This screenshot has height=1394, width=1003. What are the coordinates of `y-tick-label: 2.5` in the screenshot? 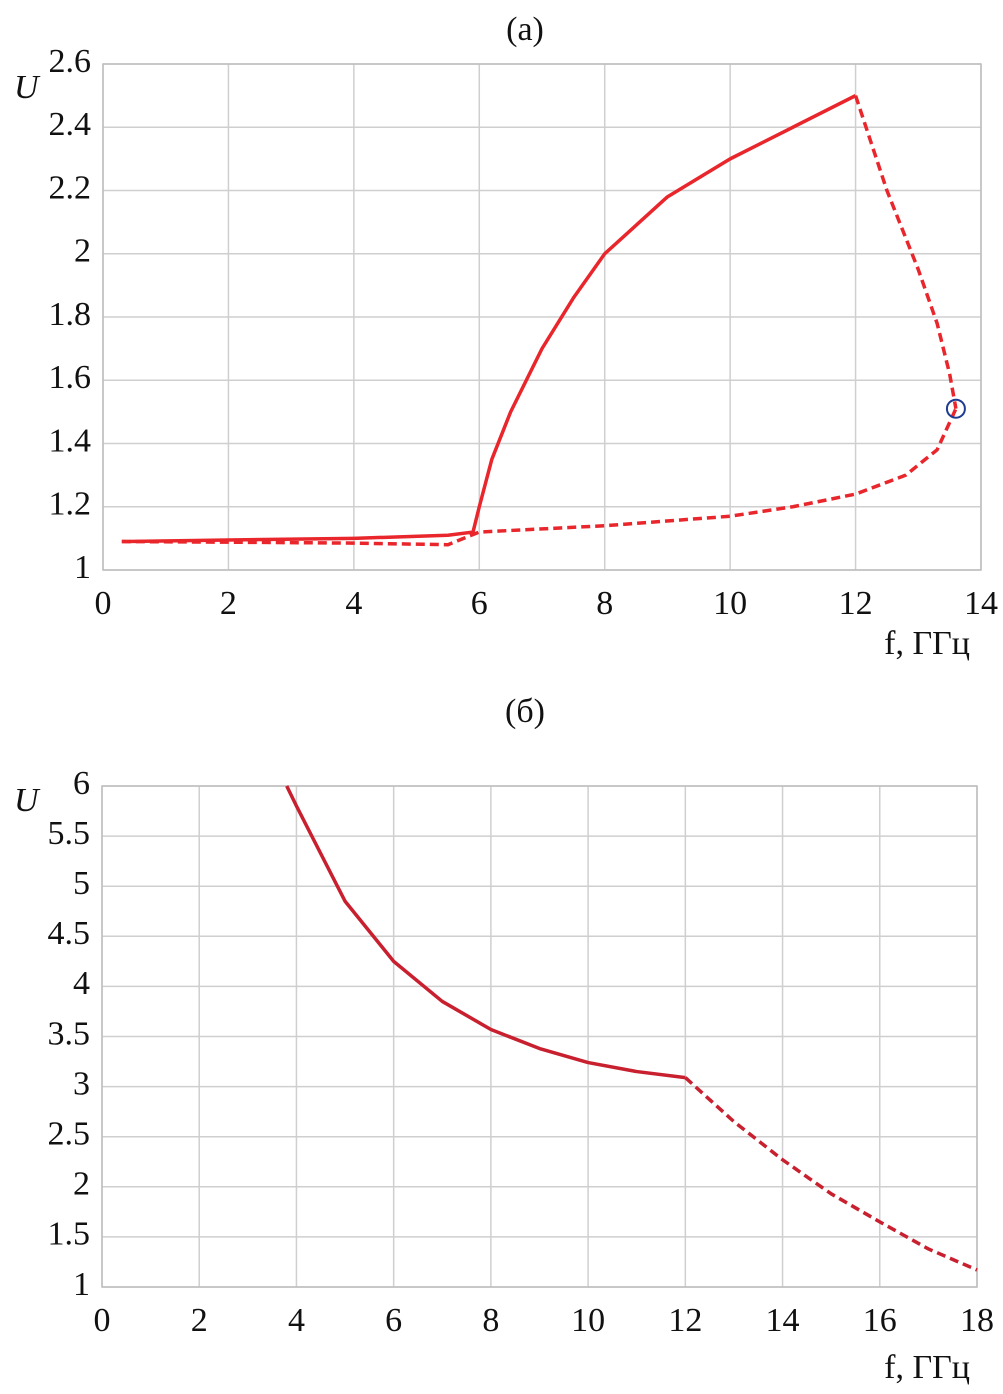 It's located at (69, 1133).